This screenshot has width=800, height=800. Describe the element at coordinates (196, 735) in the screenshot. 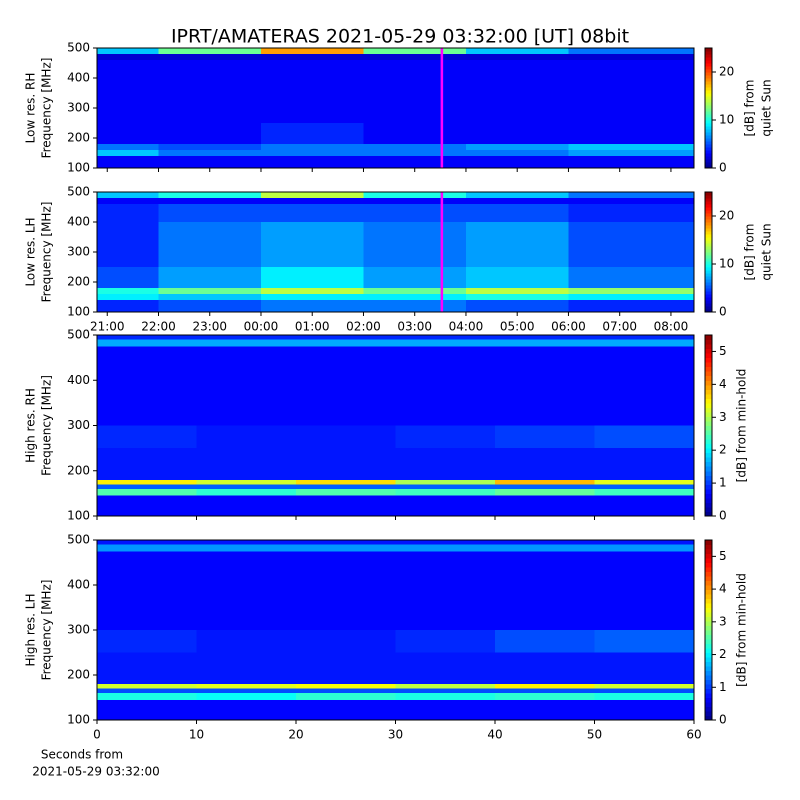

I see `x-tick-label: 10` at that location.